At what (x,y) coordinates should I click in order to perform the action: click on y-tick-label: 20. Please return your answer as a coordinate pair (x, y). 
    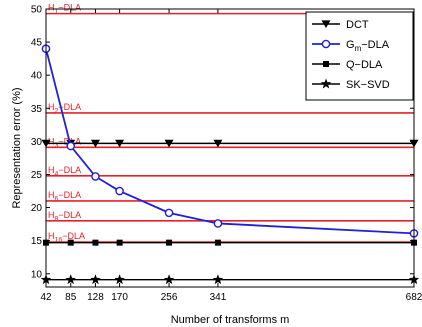
    Looking at the image, I should click on (37, 208).